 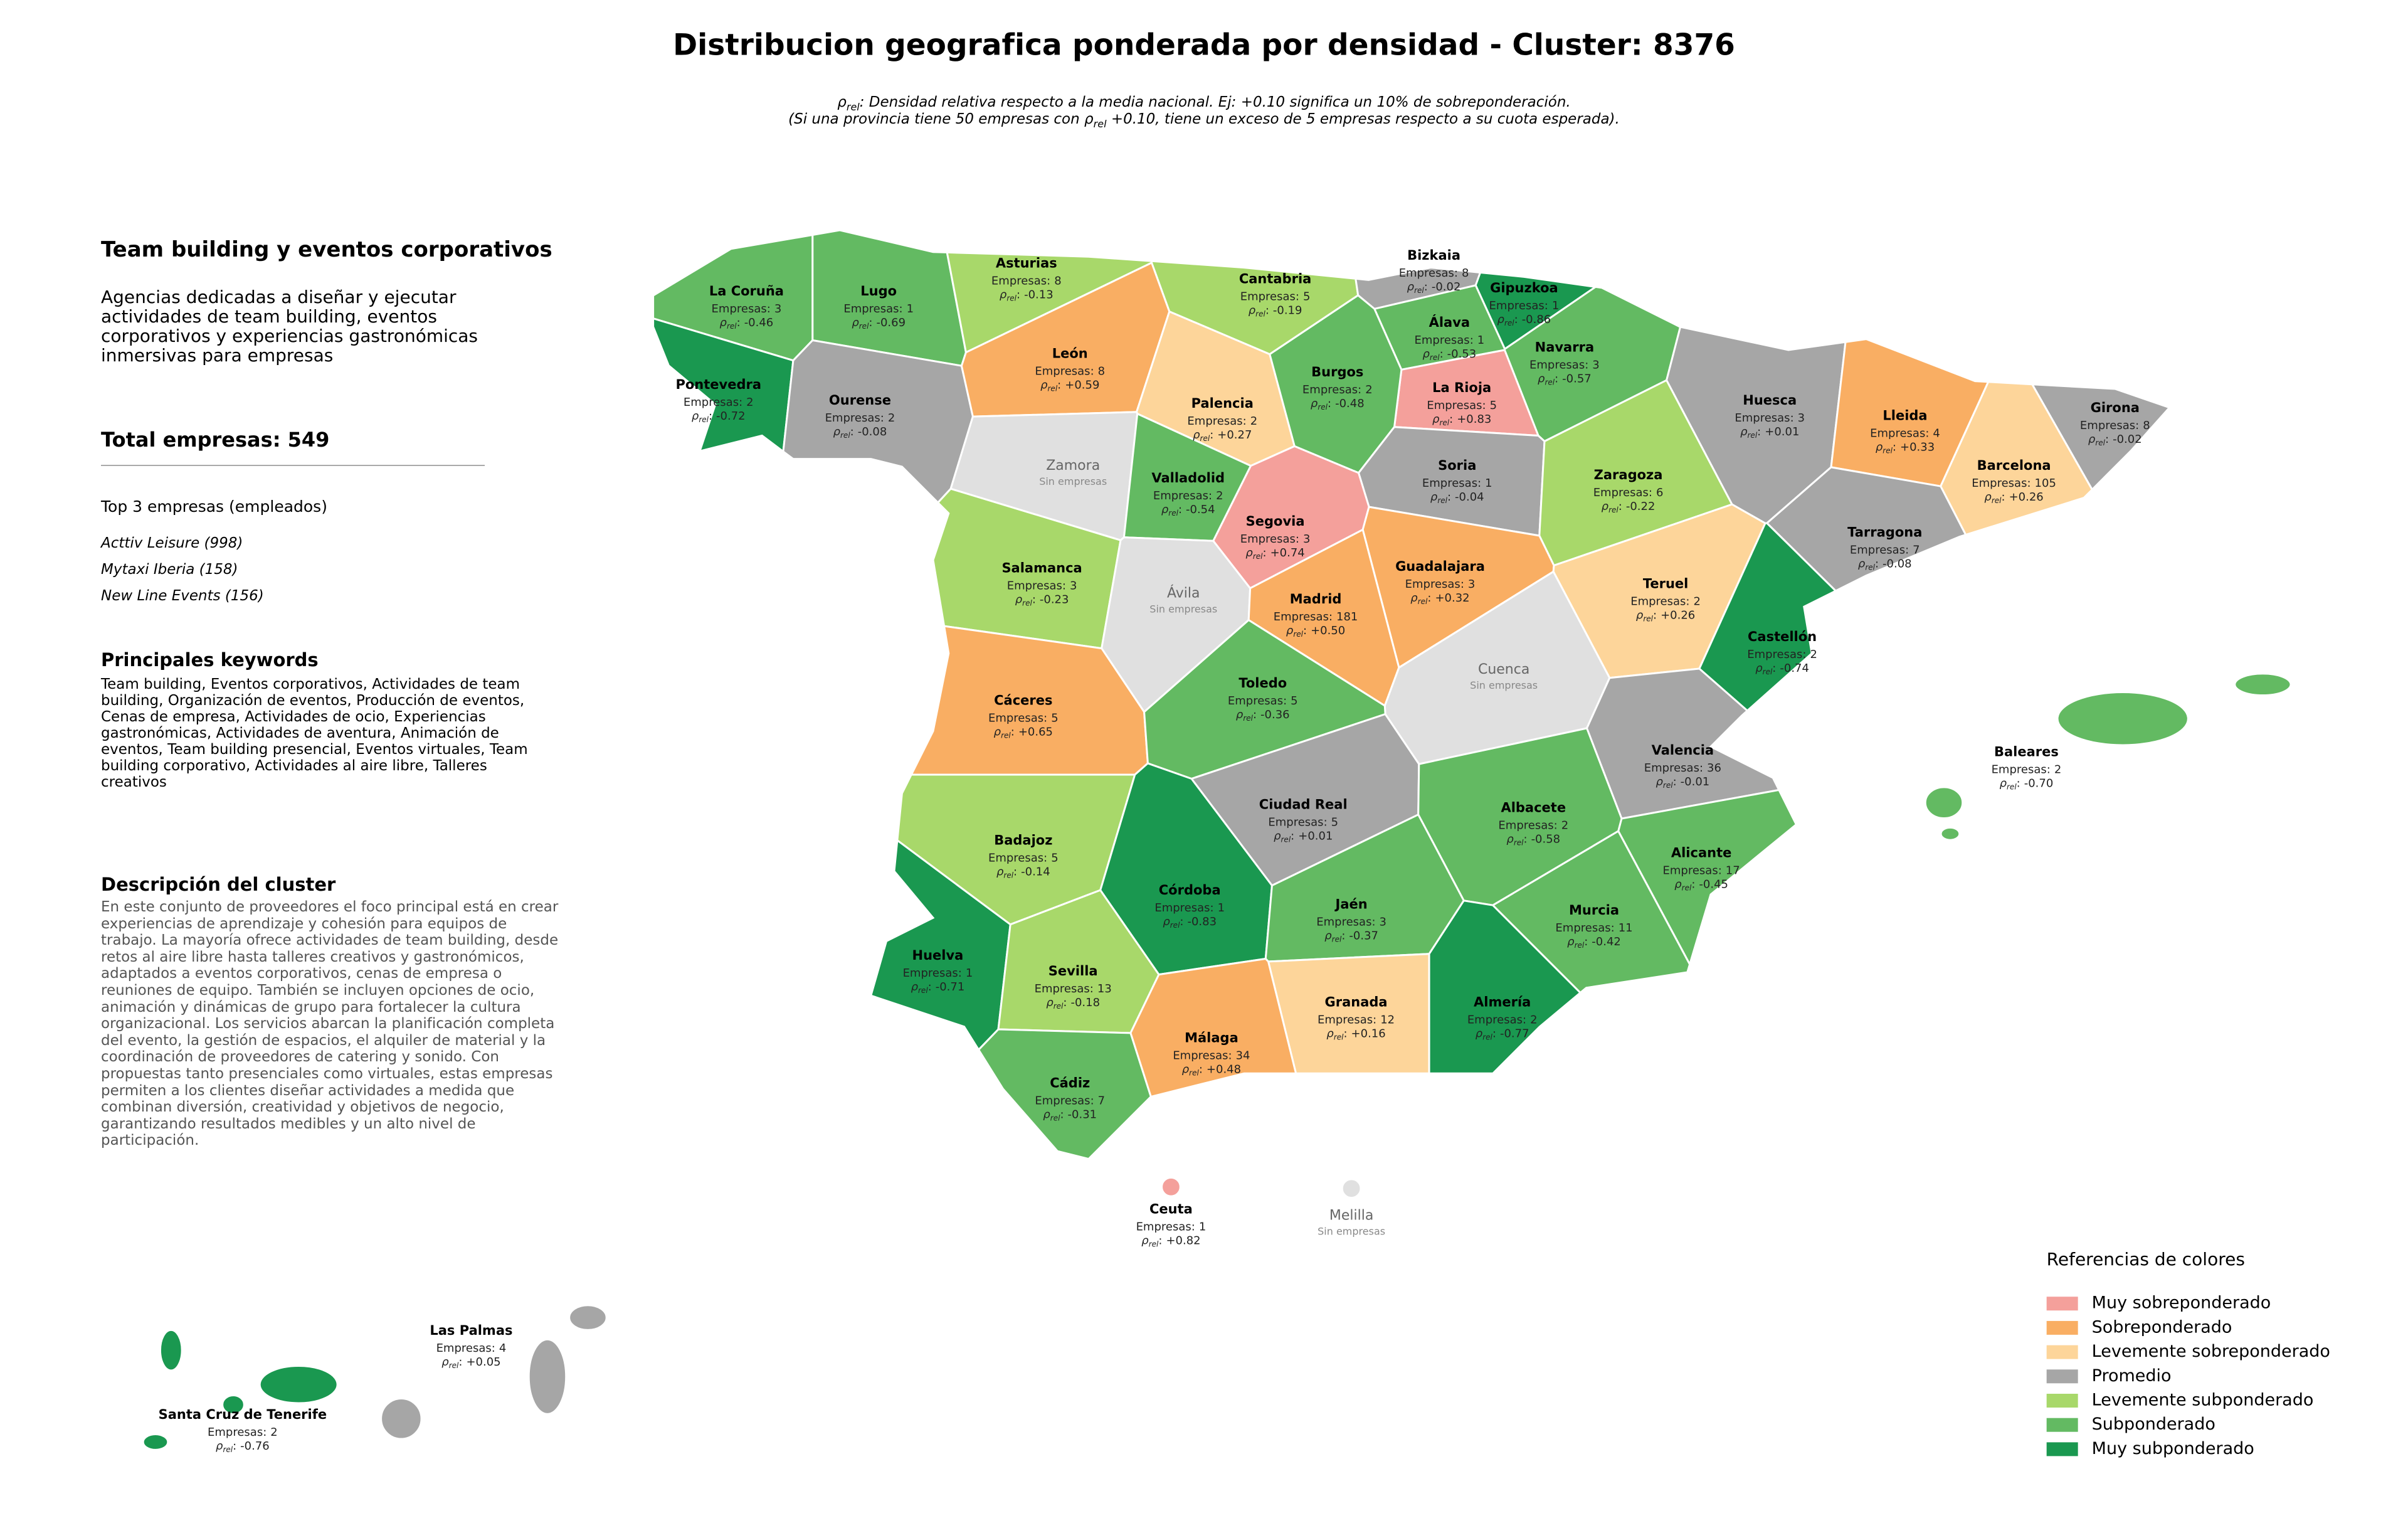 I want to click on subtitle-subscript: rel, so click(x=1100, y=124).